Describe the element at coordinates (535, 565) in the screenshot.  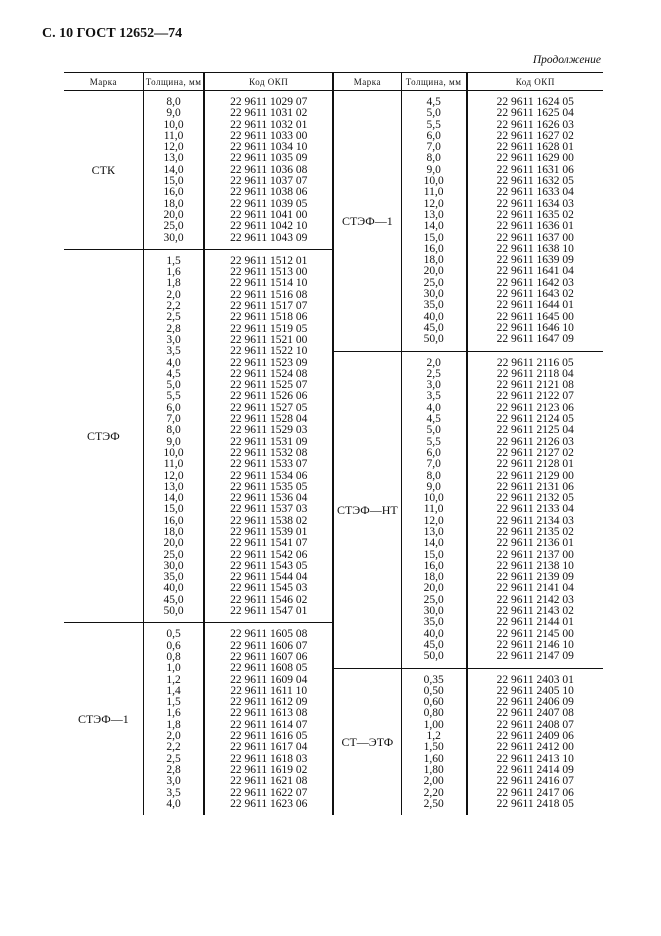
I see `okp-code: 22 9611 2138 10` at that location.